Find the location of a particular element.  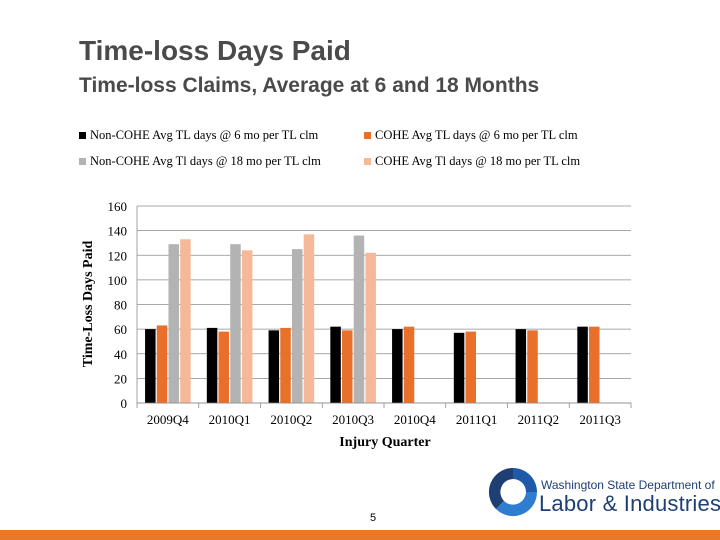

y-tick-label: 120 is located at coordinates (118, 255).